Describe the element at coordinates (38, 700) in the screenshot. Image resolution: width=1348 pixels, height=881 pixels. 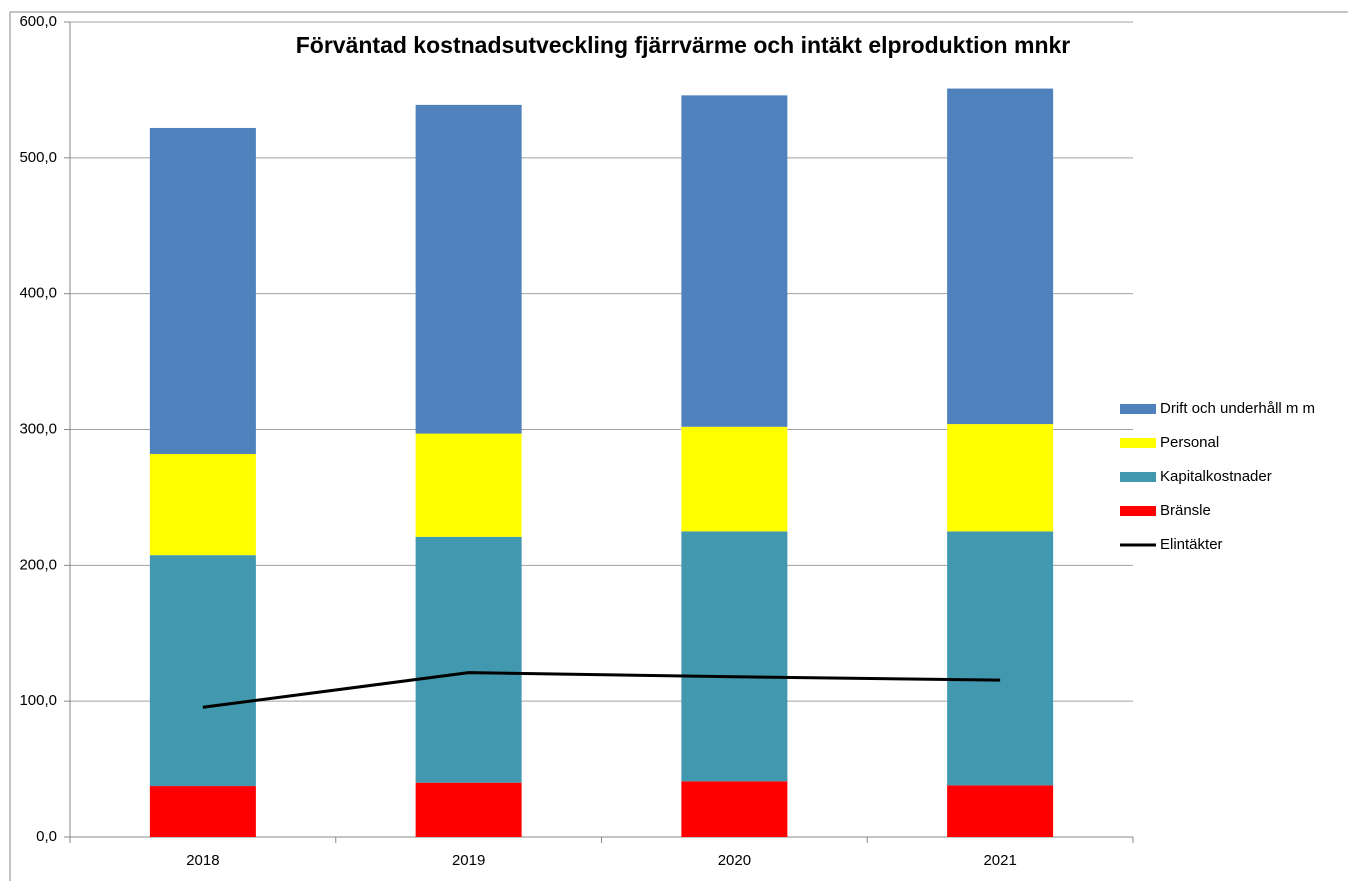
I see `y-tick-label: 100,0` at that location.